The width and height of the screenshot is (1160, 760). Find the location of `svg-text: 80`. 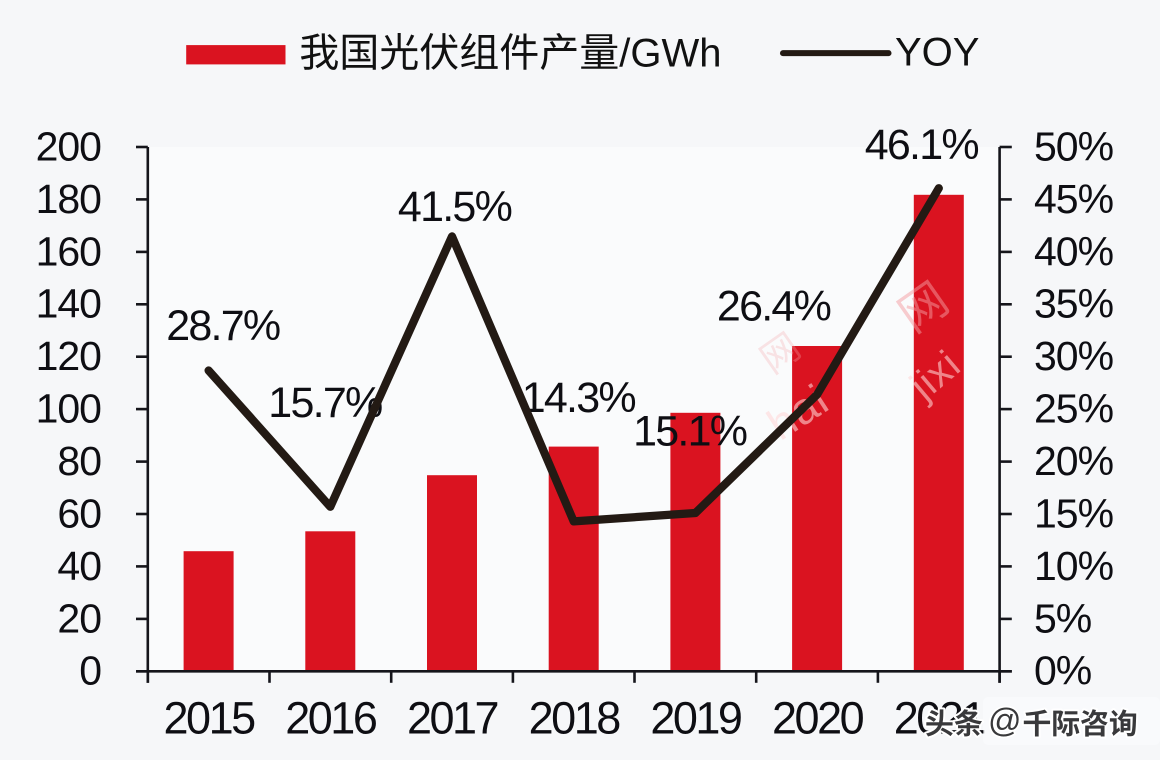

svg-text: 80 is located at coordinates (79, 461).